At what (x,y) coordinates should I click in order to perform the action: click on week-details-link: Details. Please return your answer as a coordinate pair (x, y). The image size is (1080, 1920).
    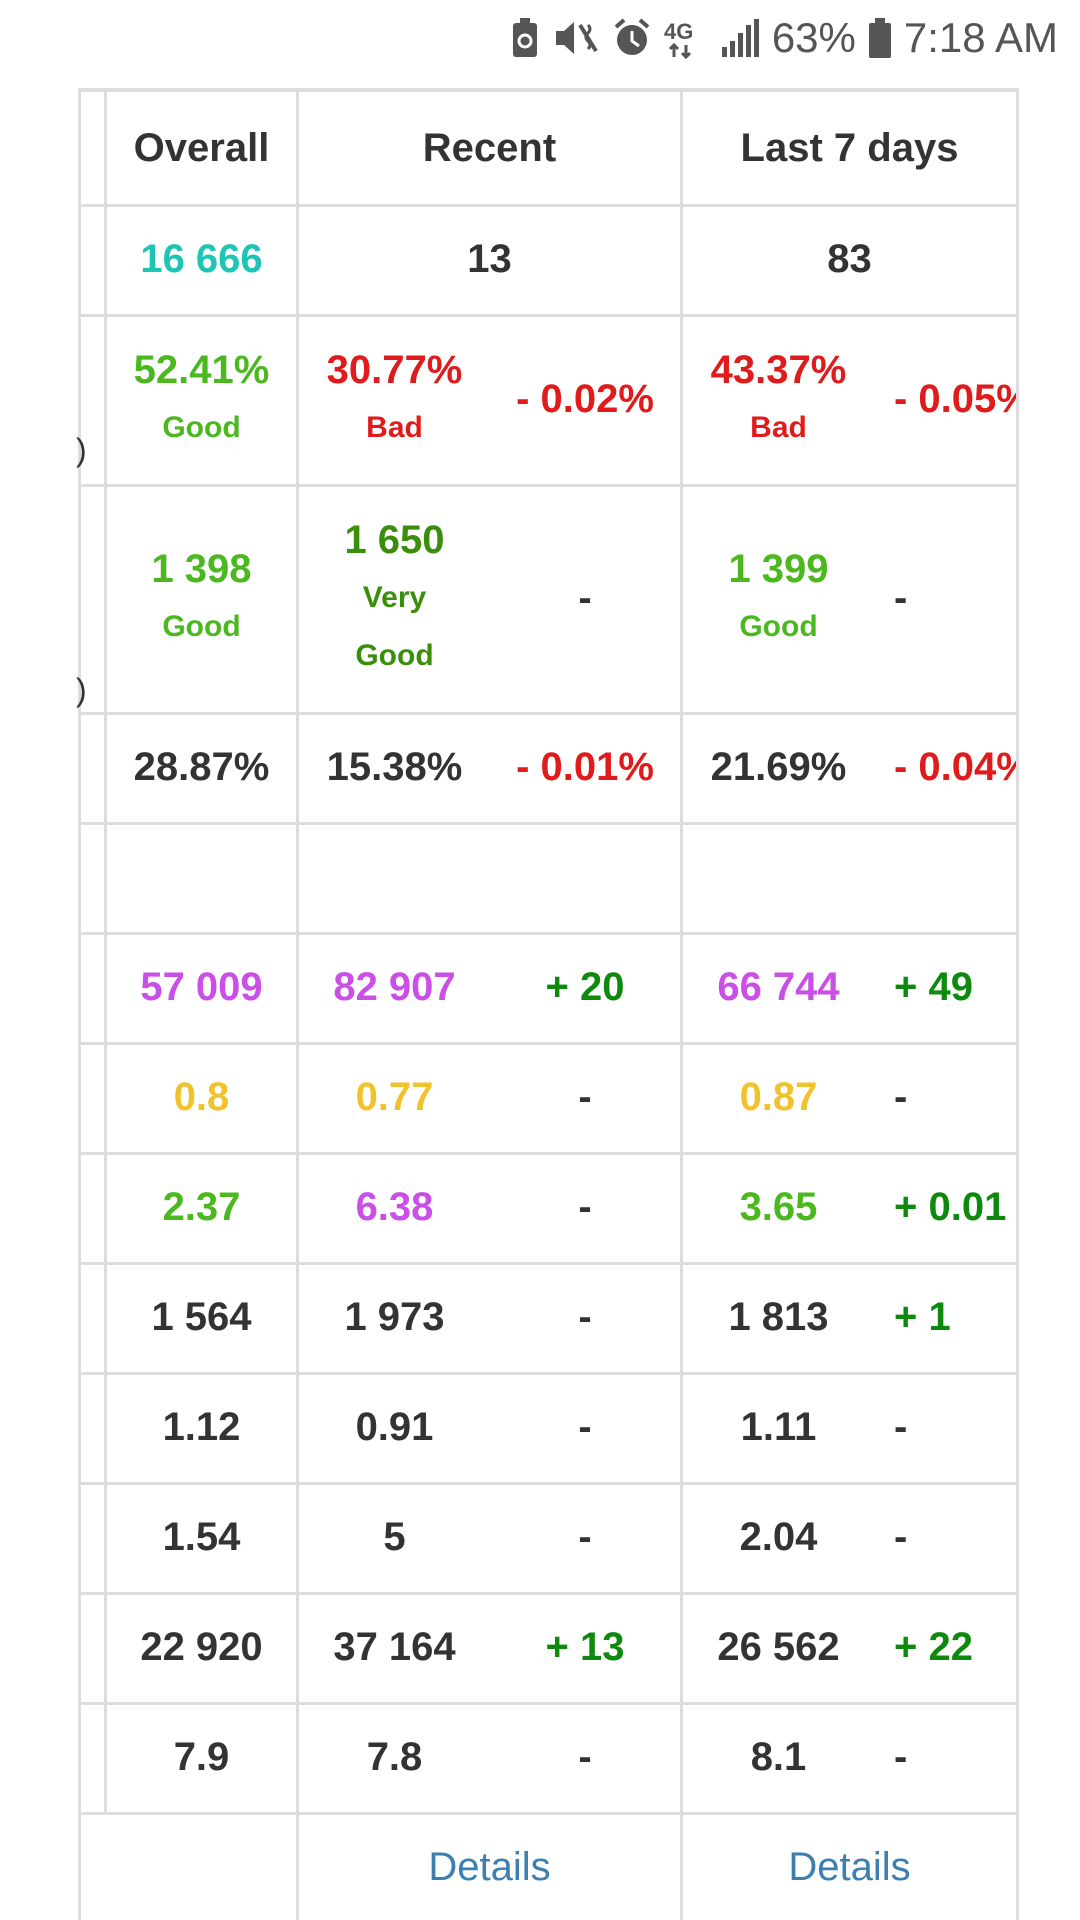
    Looking at the image, I should click on (849, 1866).